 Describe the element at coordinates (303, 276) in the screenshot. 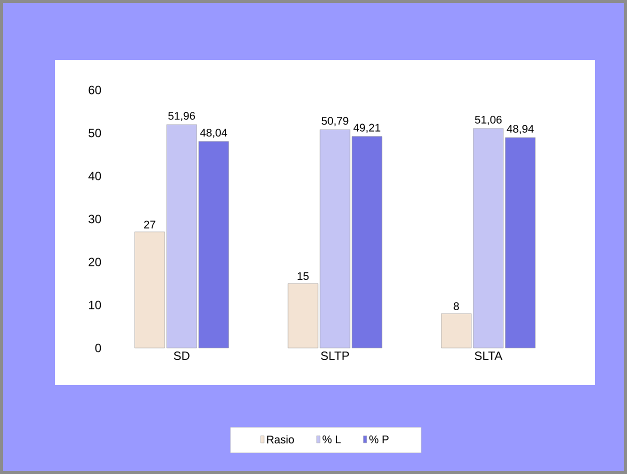

I see `data-label: 15` at that location.